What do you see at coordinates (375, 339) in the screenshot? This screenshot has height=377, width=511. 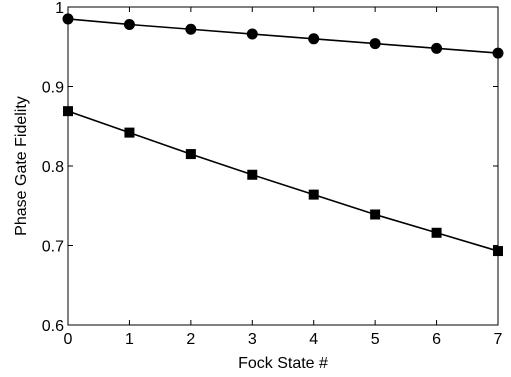 I see `x-tick-label: 5` at bounding box center [375, 339].